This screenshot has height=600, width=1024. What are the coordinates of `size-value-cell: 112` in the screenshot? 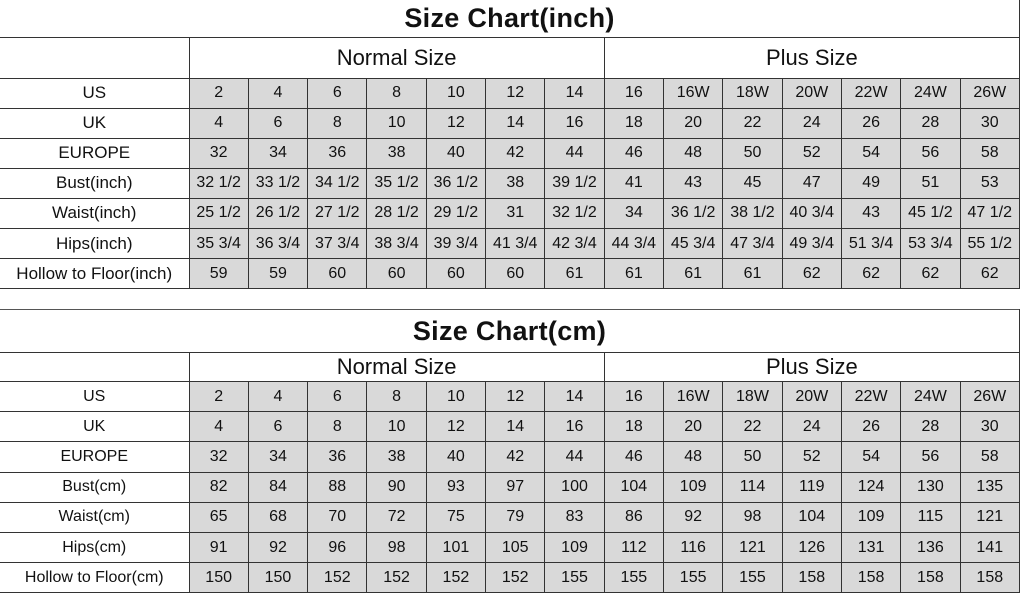 It's located at (634, 547).